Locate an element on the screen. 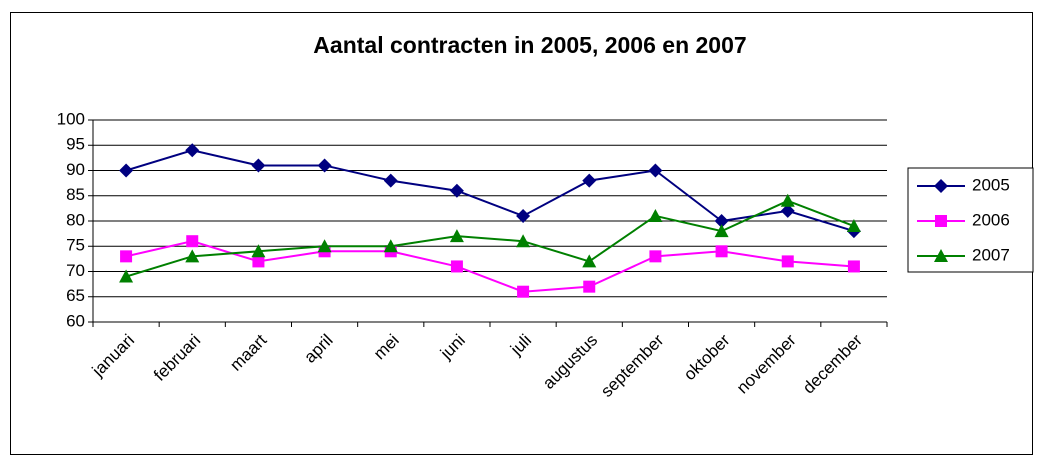 Image resolution: width=1042 pixels, height=468 pixels. y-tick-label: 100 is located at coordinates (71, 118).